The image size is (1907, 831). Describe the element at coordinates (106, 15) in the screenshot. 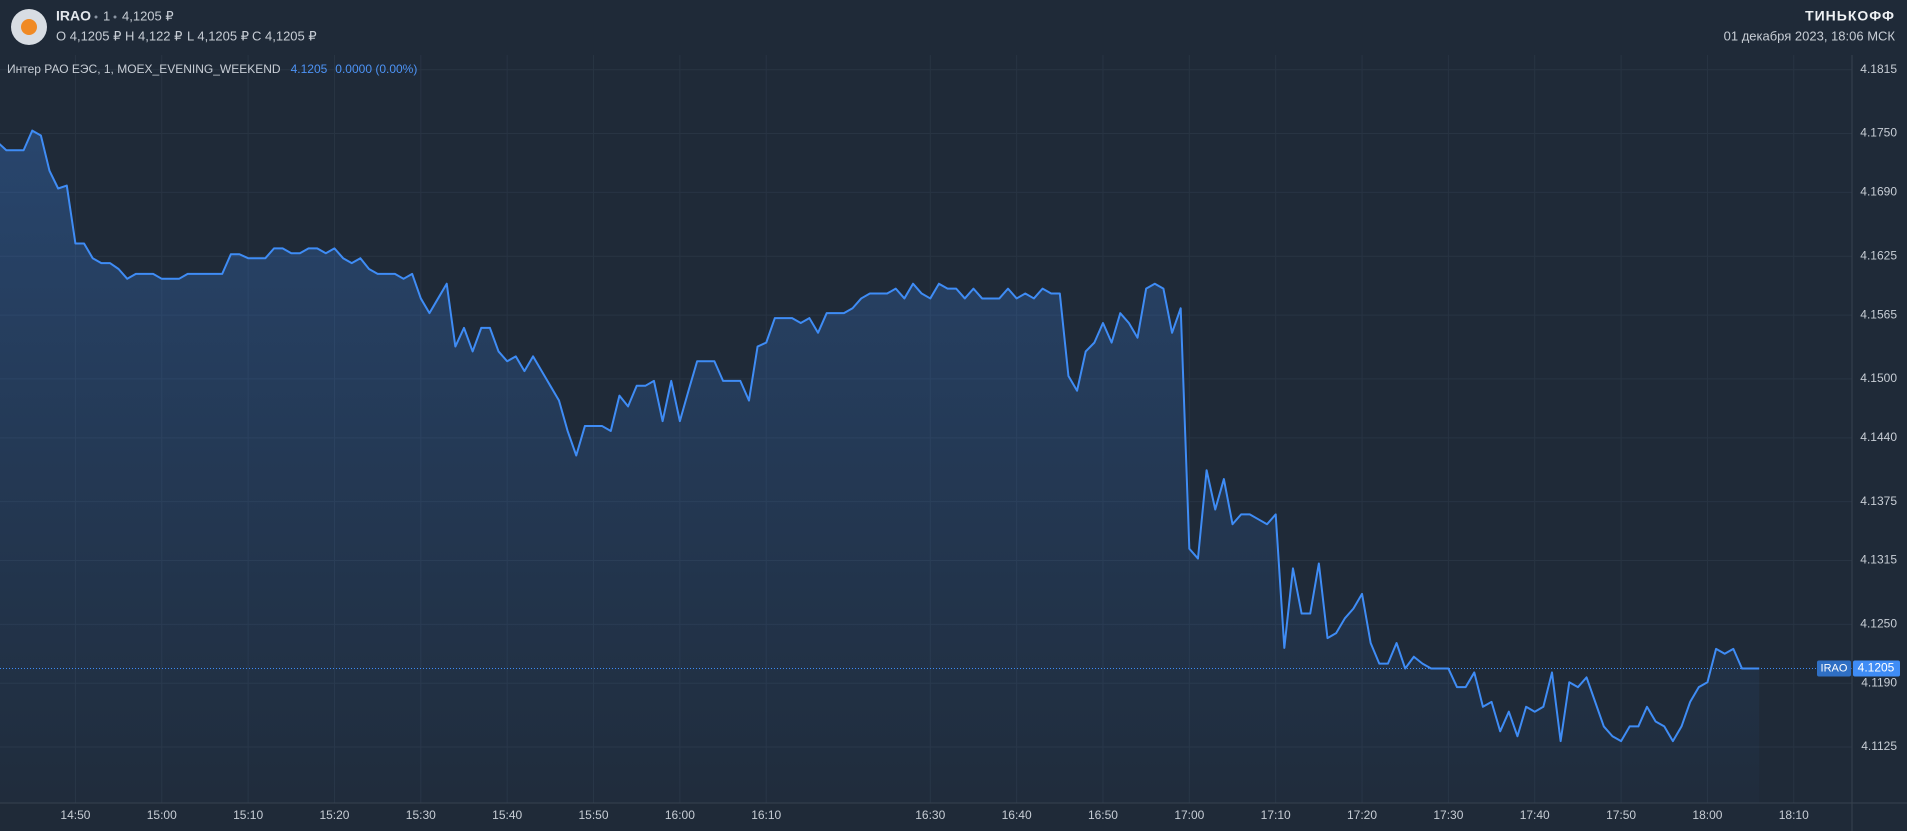

I see `interval: 1` at that location.